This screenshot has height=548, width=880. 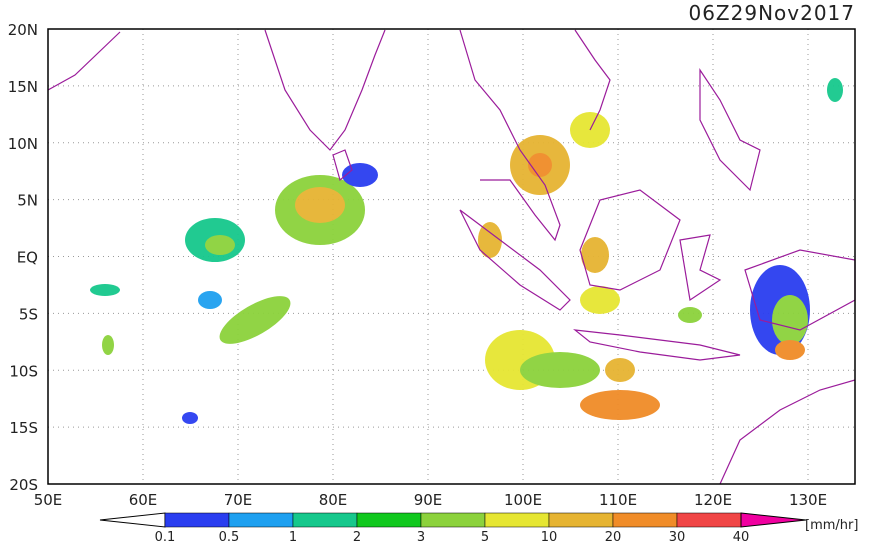 What do you see at coordinates (23, 371) in the screenshot?
I see `lat-label: 10S` at bounding box center [23, 371].